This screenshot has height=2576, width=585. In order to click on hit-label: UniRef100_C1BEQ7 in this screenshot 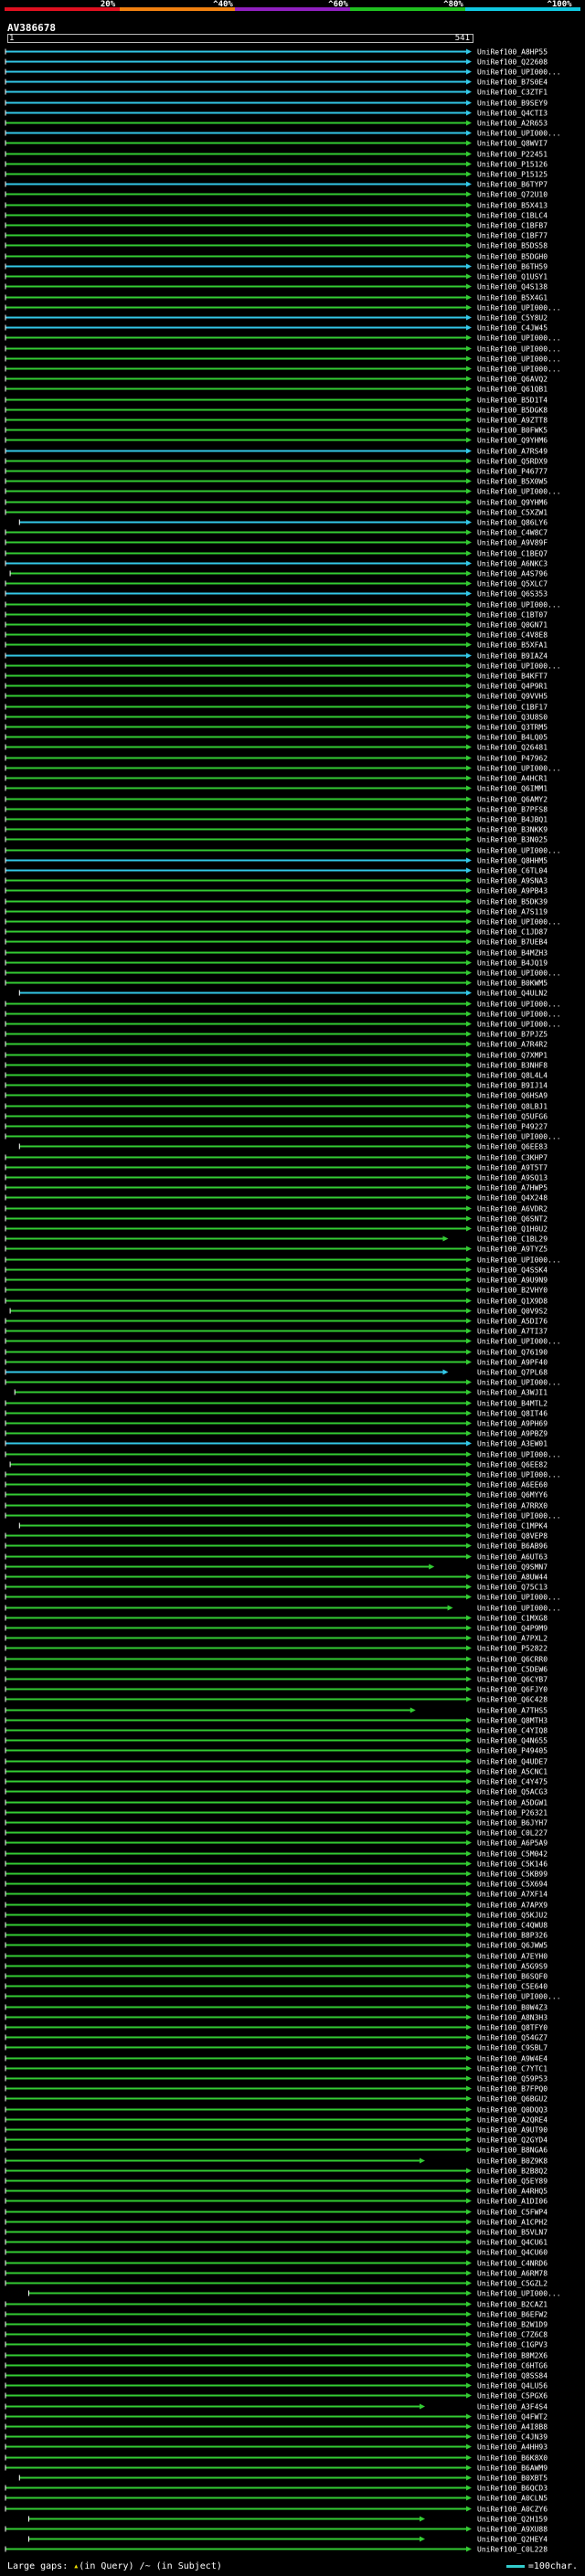, I will do `click(512, 554)`.